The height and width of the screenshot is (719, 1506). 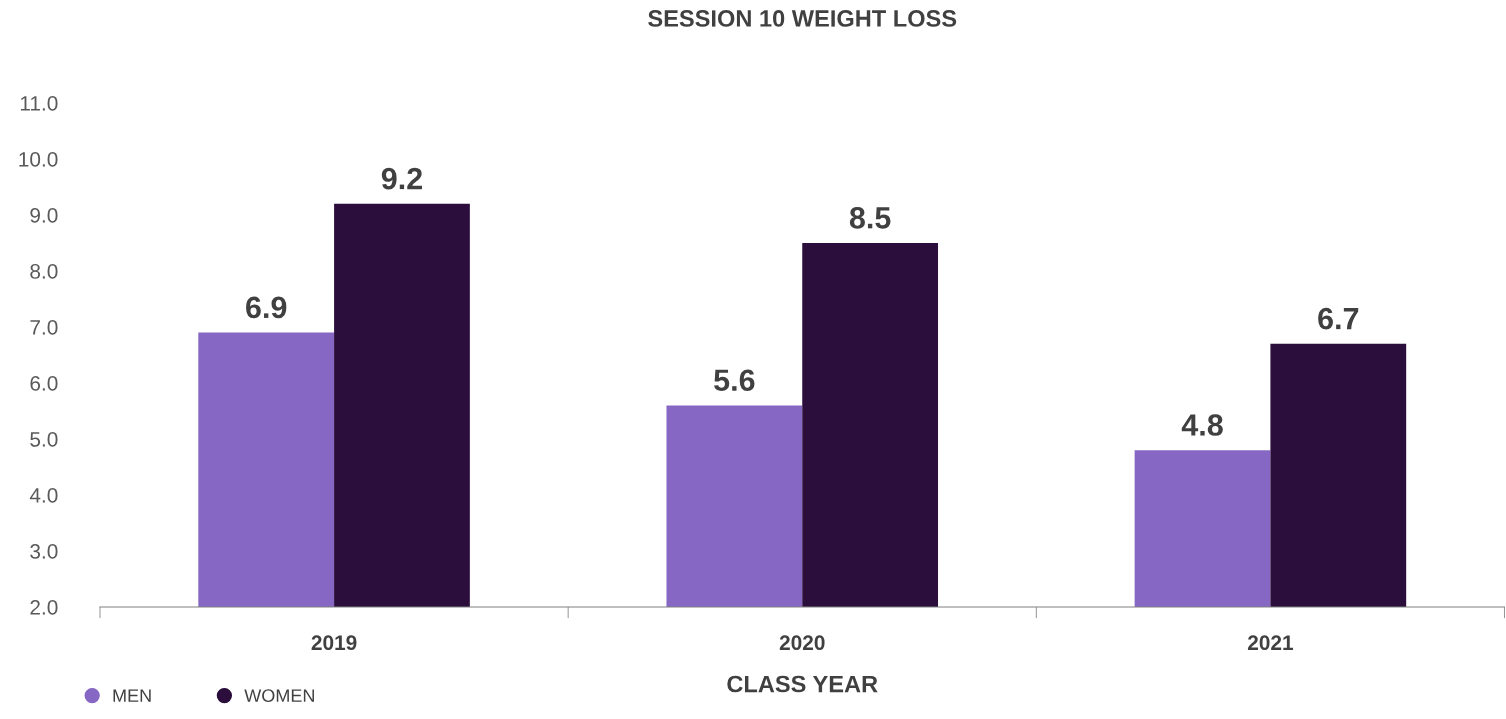 What do you see at coordinates (334, 643) in the screenshot?
I see `x-tick-label: 2019` at bounding box center [334, 643].